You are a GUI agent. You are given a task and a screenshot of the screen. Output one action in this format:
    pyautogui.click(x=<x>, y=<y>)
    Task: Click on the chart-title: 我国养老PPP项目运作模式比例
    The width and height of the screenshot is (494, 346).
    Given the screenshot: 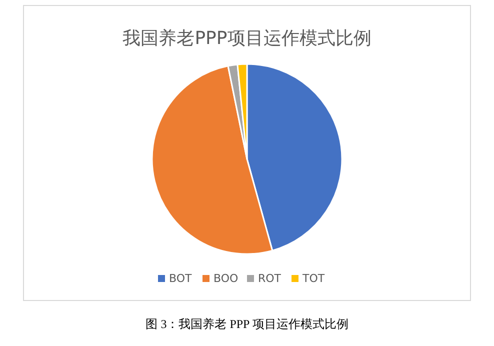 What is the action you would take?
    pyautogui.click(x=247, y=38)
    